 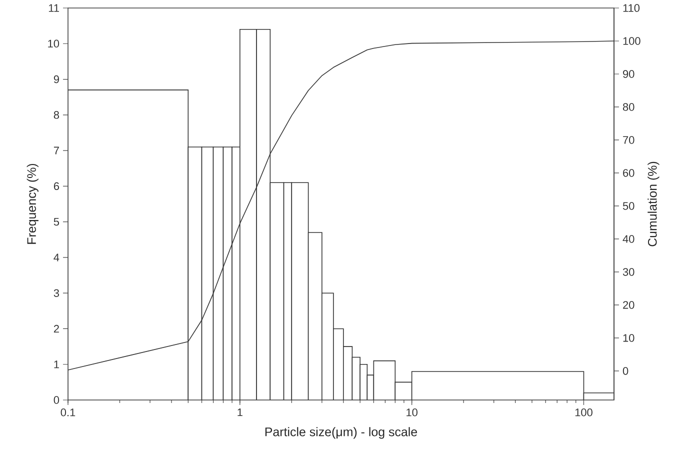 What do you see at coordinates (53, 8) in the screenshot?
I see `y-tick-label: 11` at bounding box center [53, 8].